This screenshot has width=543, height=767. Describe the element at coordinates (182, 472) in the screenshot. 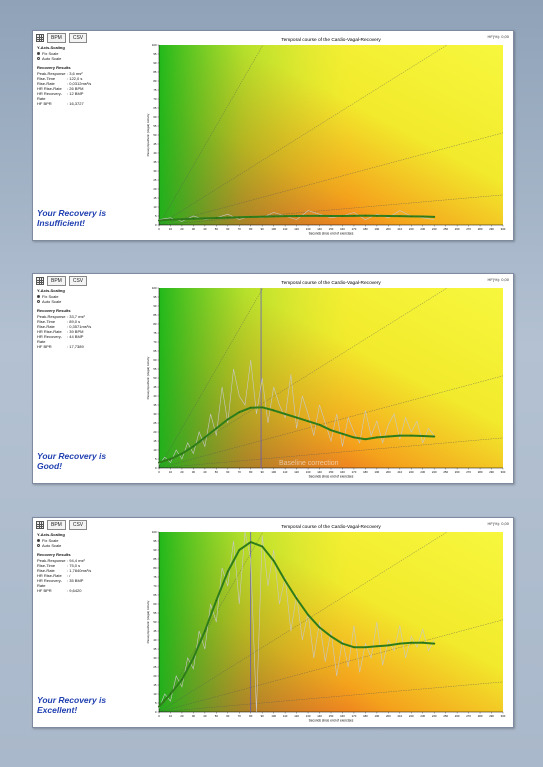

I see `x-tick-label: 20` at that location.